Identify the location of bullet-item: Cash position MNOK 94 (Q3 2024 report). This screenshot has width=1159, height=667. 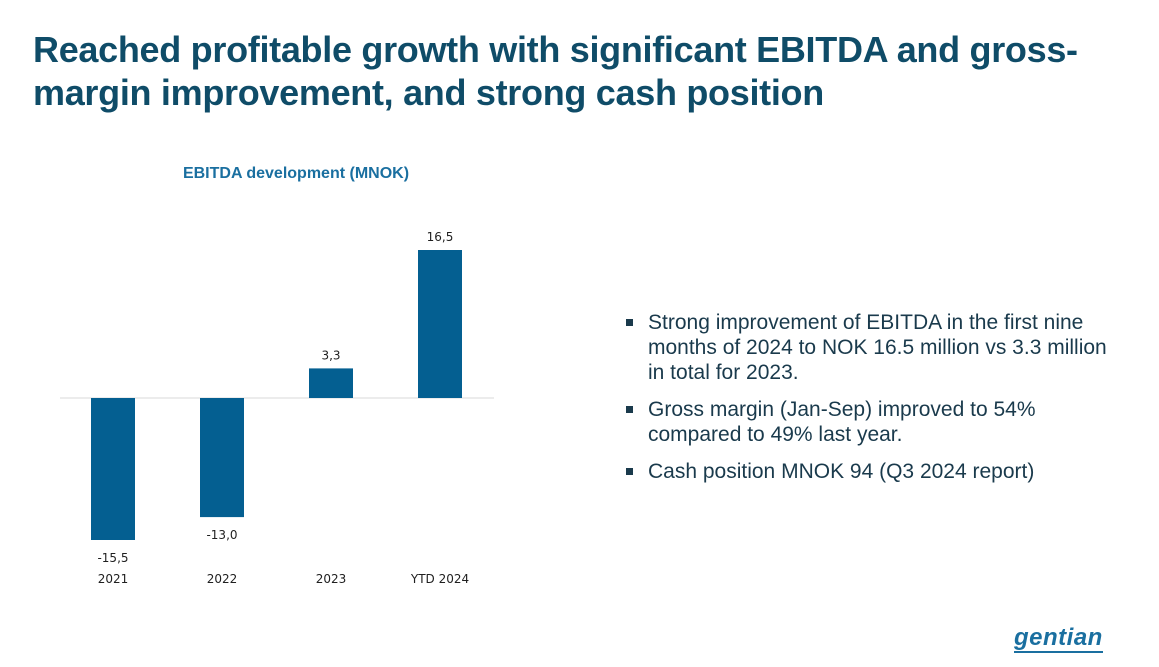
(872, 471).